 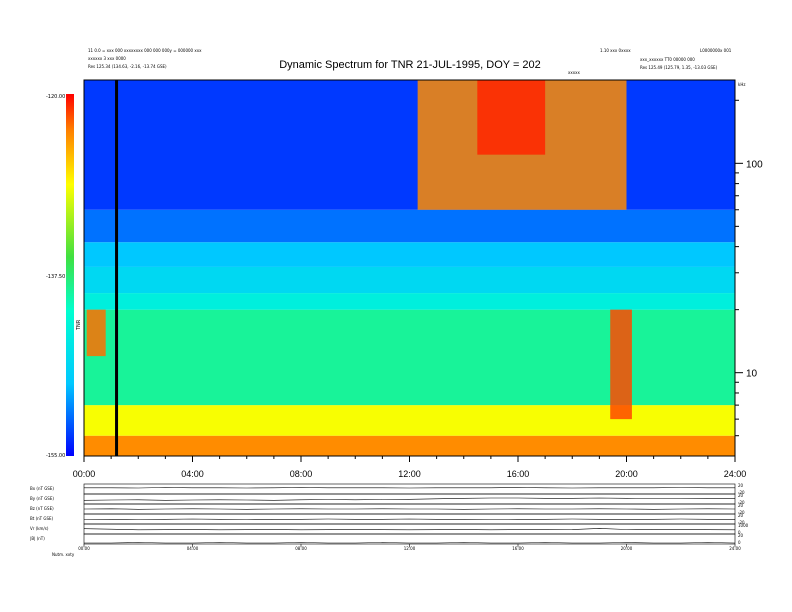 What do you see at coordinates (107, 58) in the screenshot?
I see `header-left-line-2: xxxxxx 3 xxx 0000` at bounding box center [107, 58].